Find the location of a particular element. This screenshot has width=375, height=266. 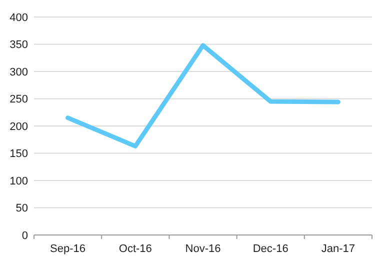

y-tick-label: 200 is located at coordinates (19, 126).